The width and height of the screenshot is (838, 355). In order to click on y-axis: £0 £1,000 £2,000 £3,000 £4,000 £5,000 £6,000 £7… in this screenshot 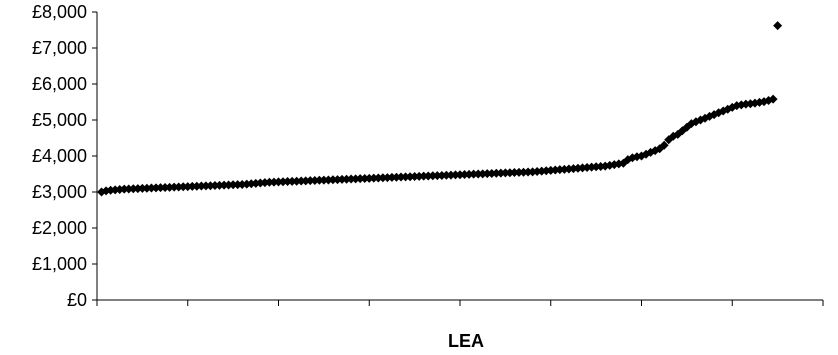, I will do `click(65, 156)`.